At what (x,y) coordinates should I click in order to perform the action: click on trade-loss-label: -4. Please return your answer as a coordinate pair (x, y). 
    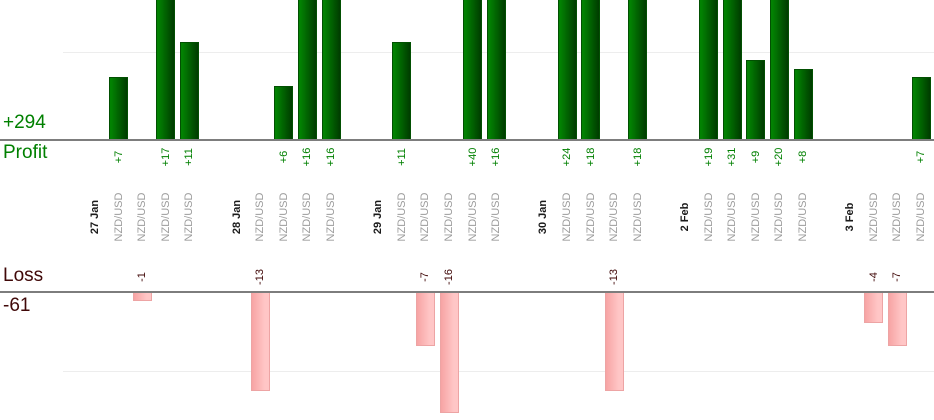
    Looking at the image, I should click on (873, 277).